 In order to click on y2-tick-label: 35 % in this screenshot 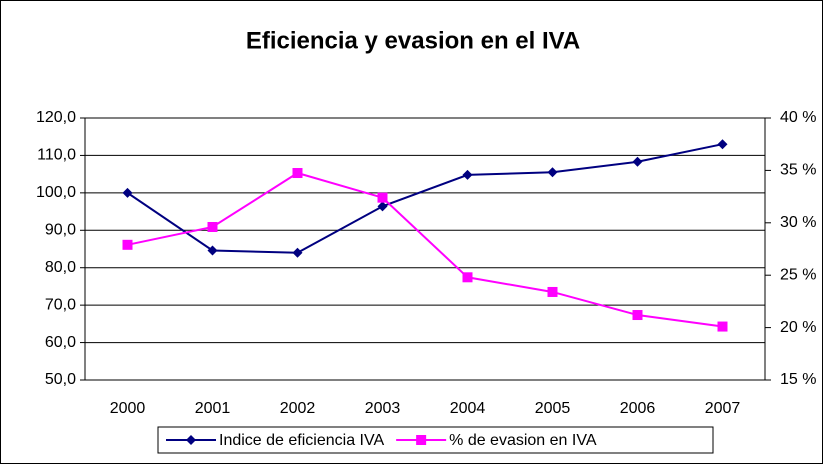, I will do `click(798, 170)`.